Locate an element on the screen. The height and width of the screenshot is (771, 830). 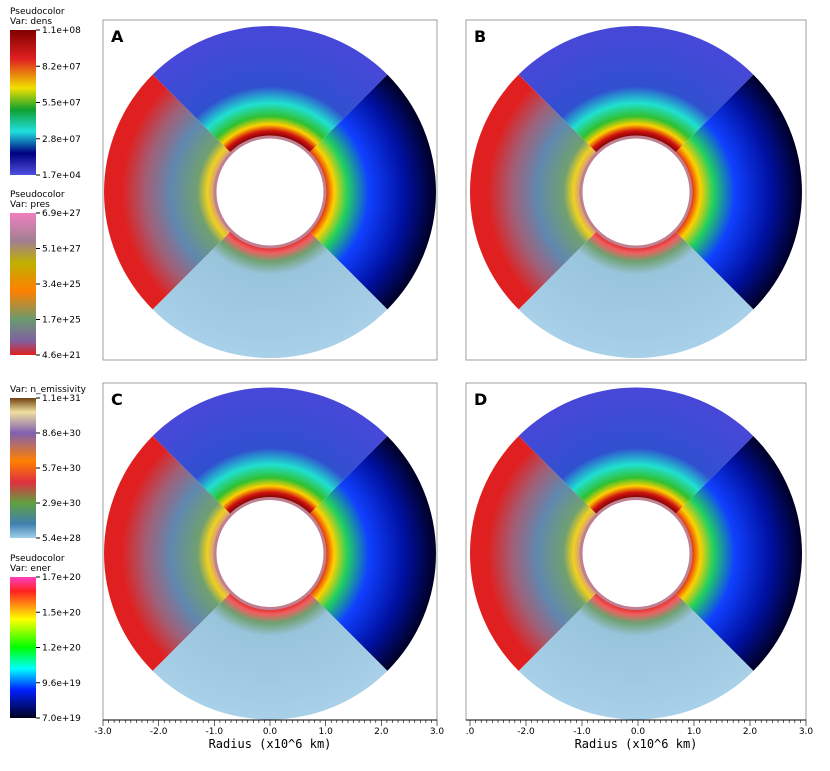
colorbar-tick-label: 1.1e+08 is located at coordinates (61, 31).